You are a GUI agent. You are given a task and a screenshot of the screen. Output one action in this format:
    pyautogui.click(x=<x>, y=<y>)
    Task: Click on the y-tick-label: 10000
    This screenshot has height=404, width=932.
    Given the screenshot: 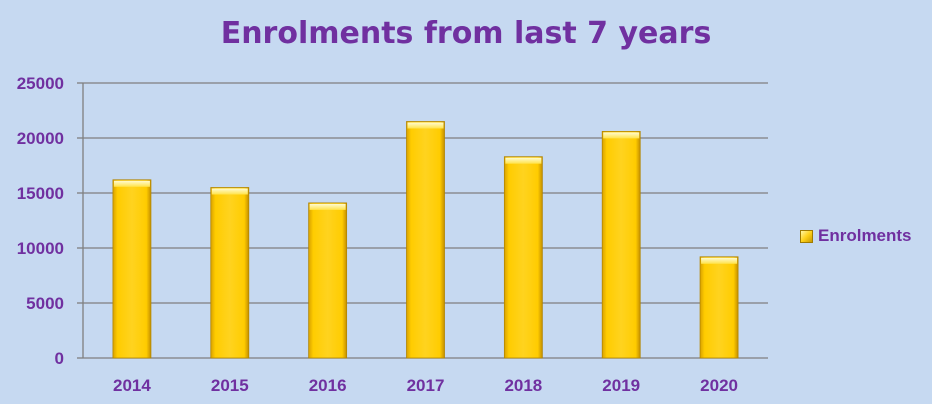 What is the action you would take?
    pyautogui.click(x=40, y=248)
    